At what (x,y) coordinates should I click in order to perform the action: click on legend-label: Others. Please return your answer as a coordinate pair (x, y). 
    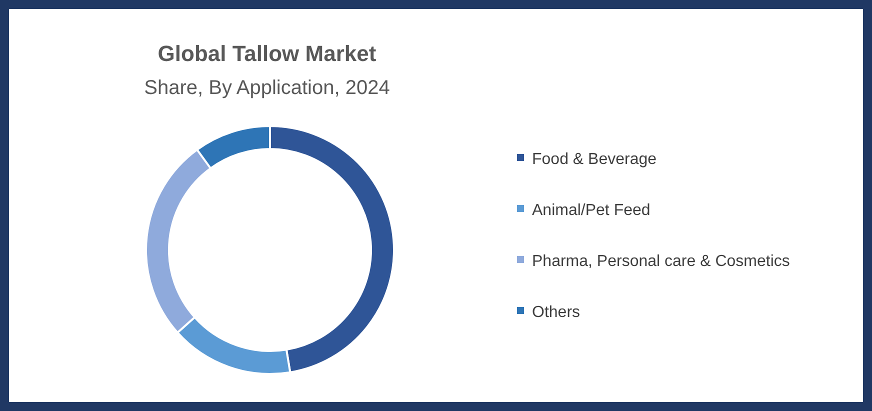
    Looking at the image, I should click on (556, 313).